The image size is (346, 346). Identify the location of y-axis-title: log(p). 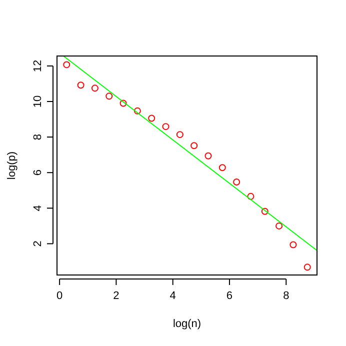
(12, 165).